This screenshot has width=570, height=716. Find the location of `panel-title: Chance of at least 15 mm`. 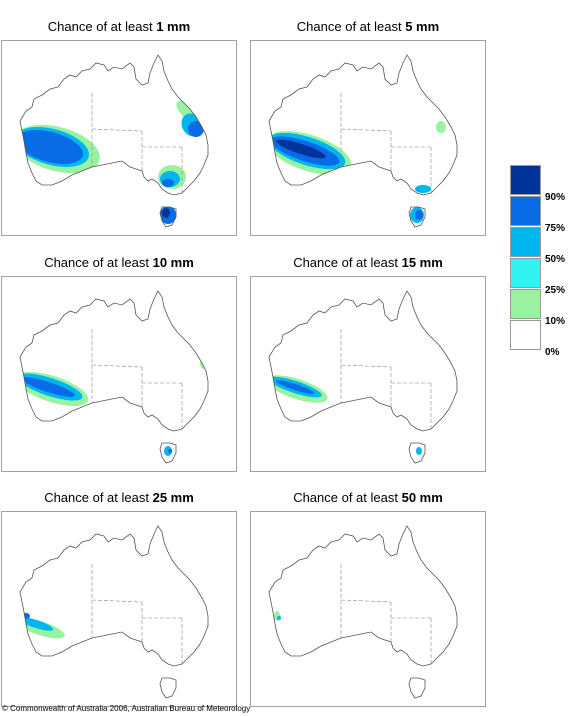

panel-title: Chance of at least 15 mm is located at coordinates (368, 262).